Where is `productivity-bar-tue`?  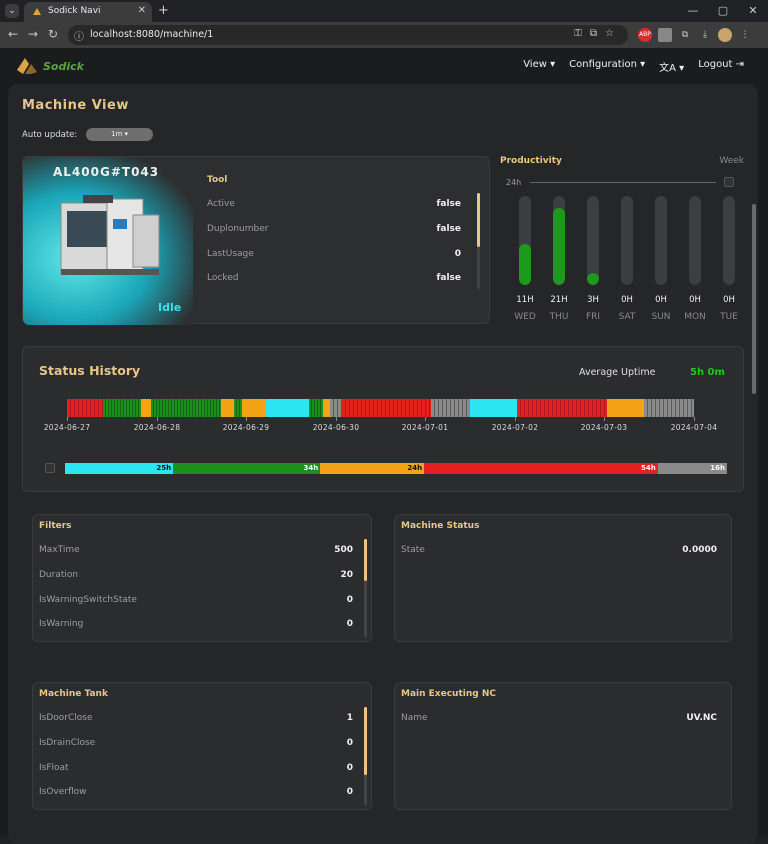 productivity-bar-tue is located at coordinates (729, 240).